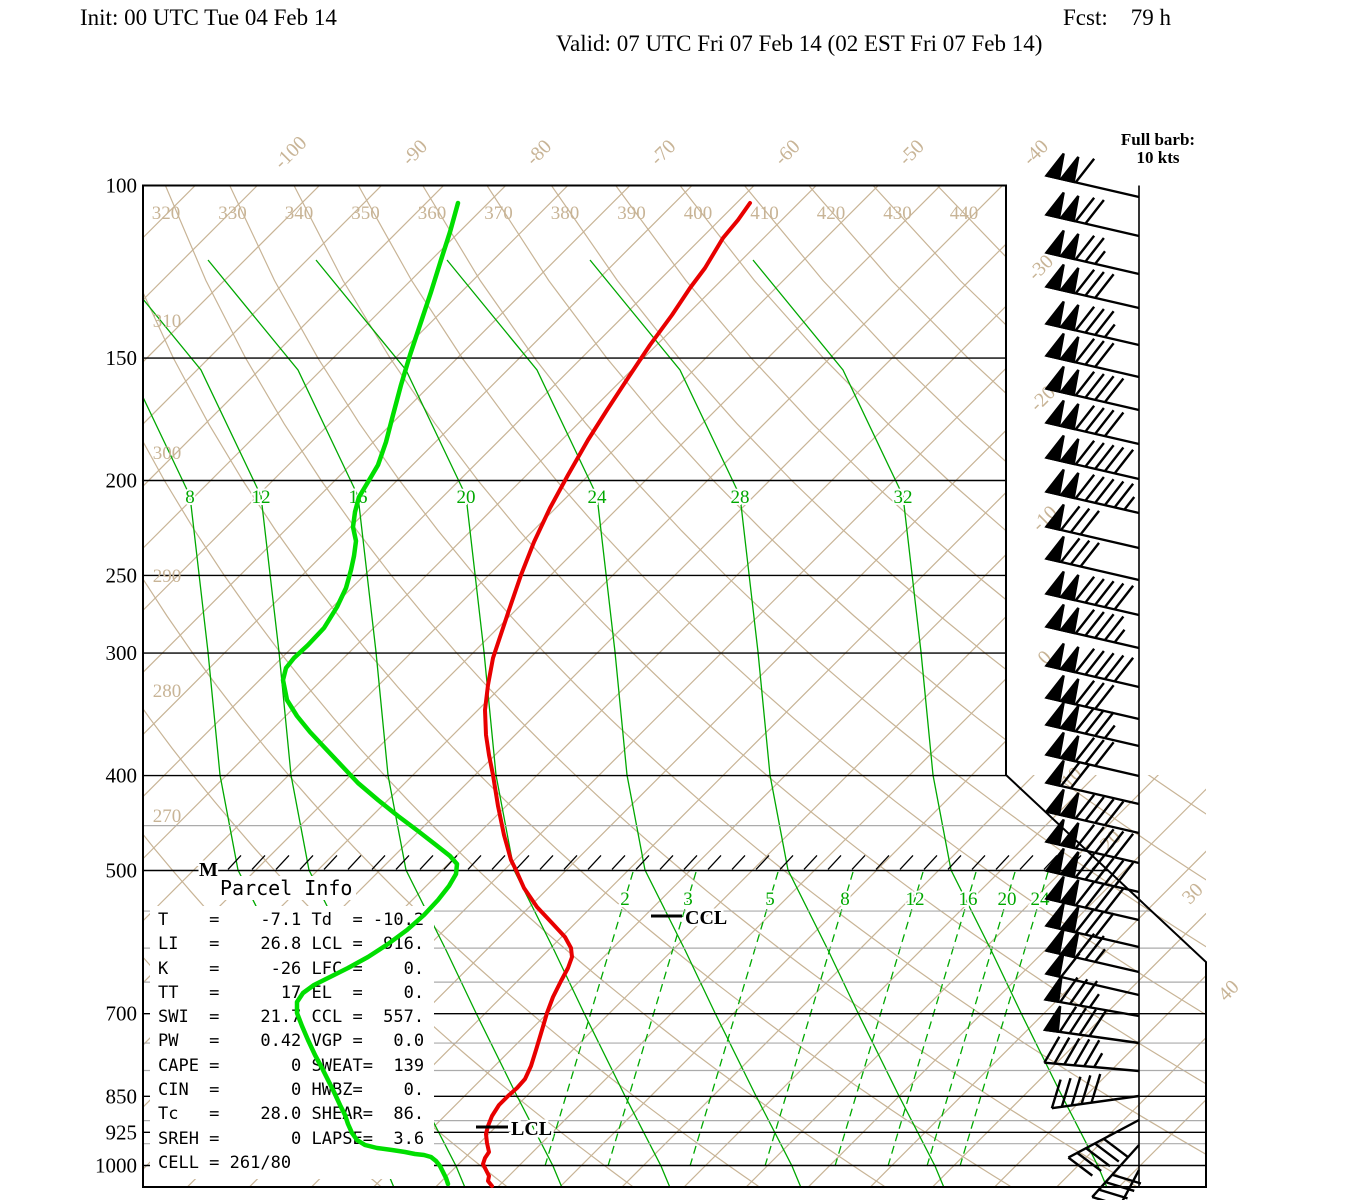 The width and height of the screenshot is (1350, 1200). I want to click on dry-adiabat-label: 280, so click(167, 691).